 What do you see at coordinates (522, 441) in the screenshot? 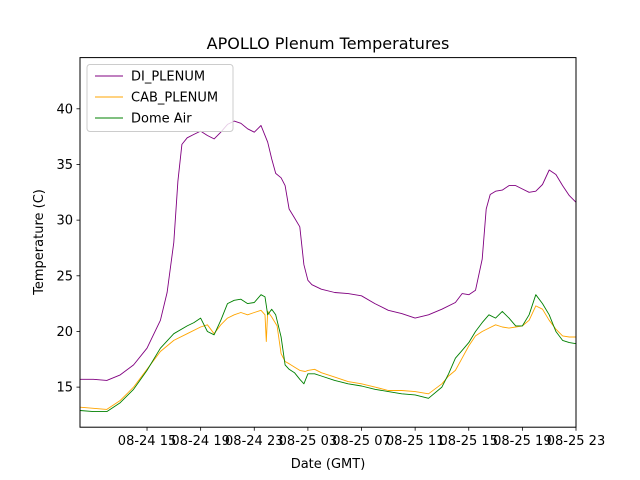
I see `x-tick-label: 08-25 19` at bounding box center [522, 441].